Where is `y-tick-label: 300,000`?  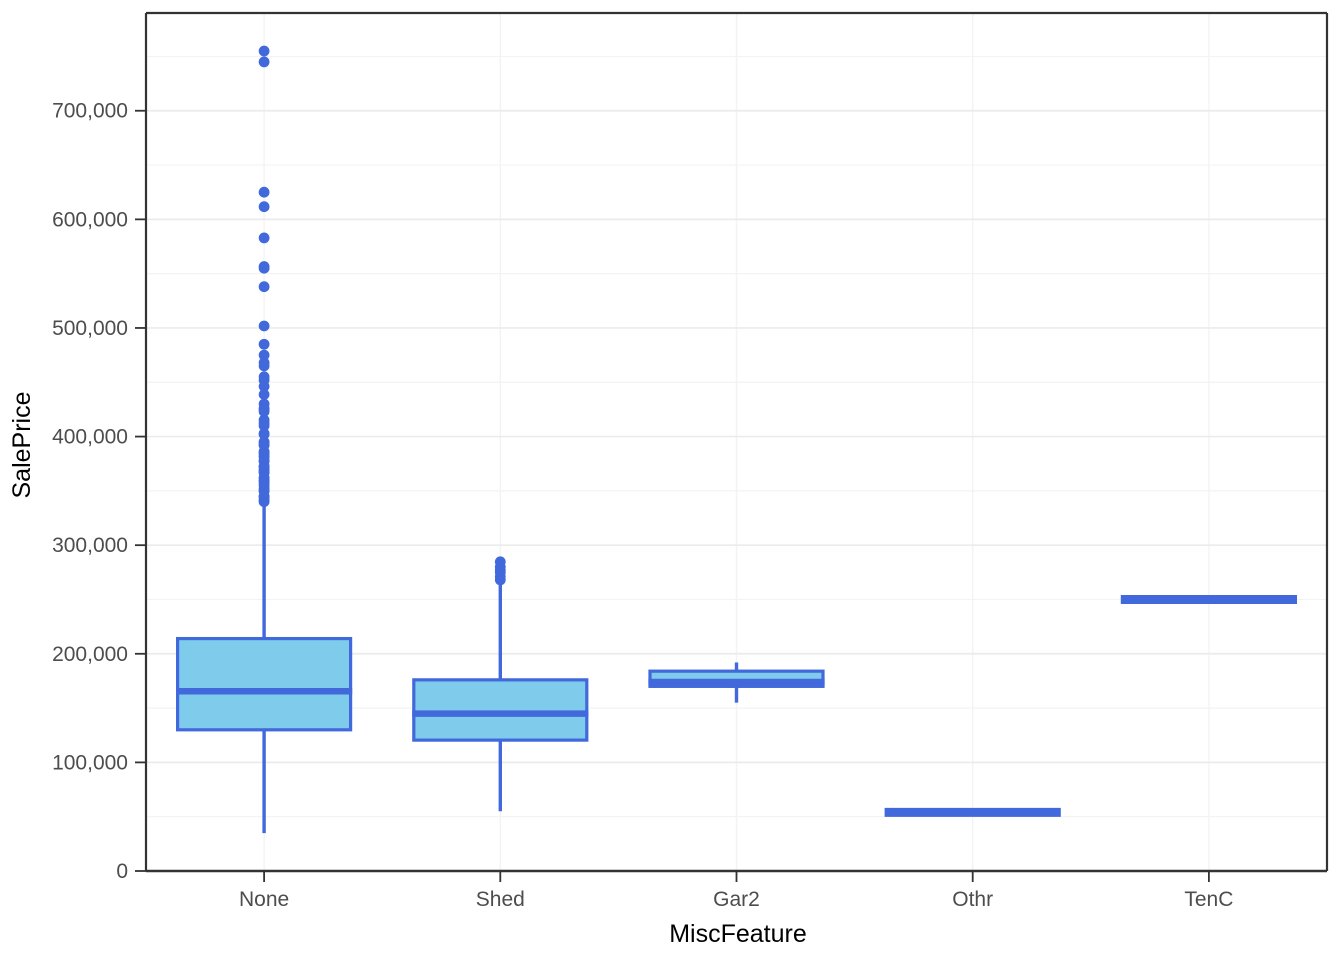 y-tick-label: 300,000 is located at coordinates (90, 545).